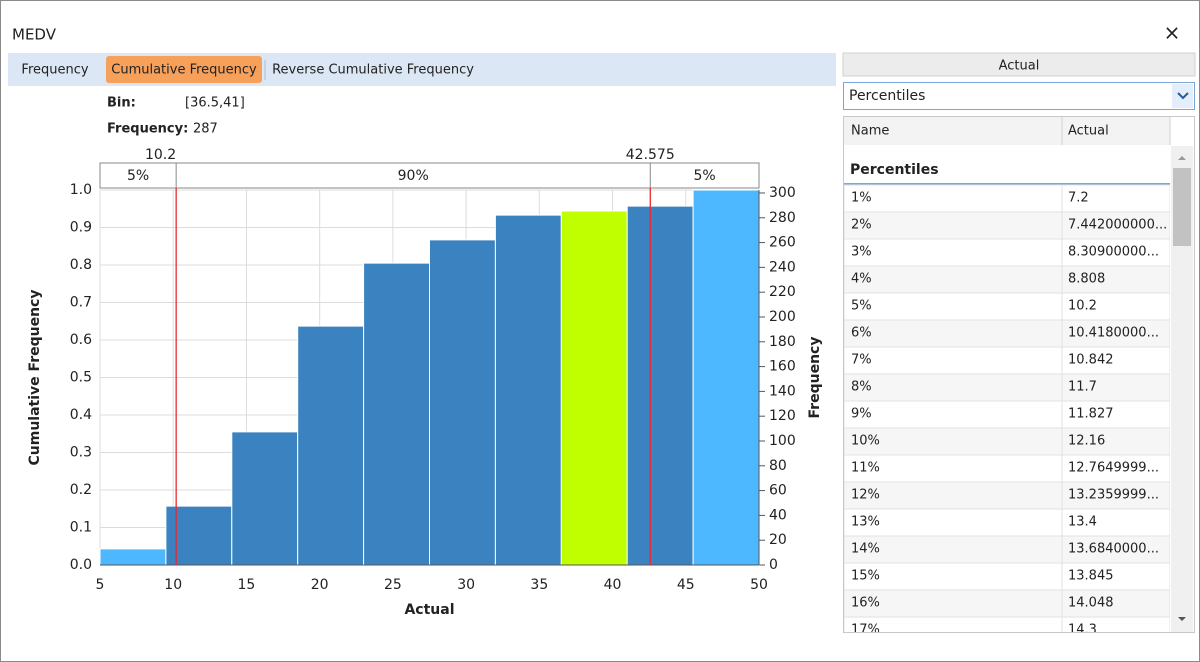 The image size is (1200, 662). I want to click on window-title: MEDV, so click(34, 35).